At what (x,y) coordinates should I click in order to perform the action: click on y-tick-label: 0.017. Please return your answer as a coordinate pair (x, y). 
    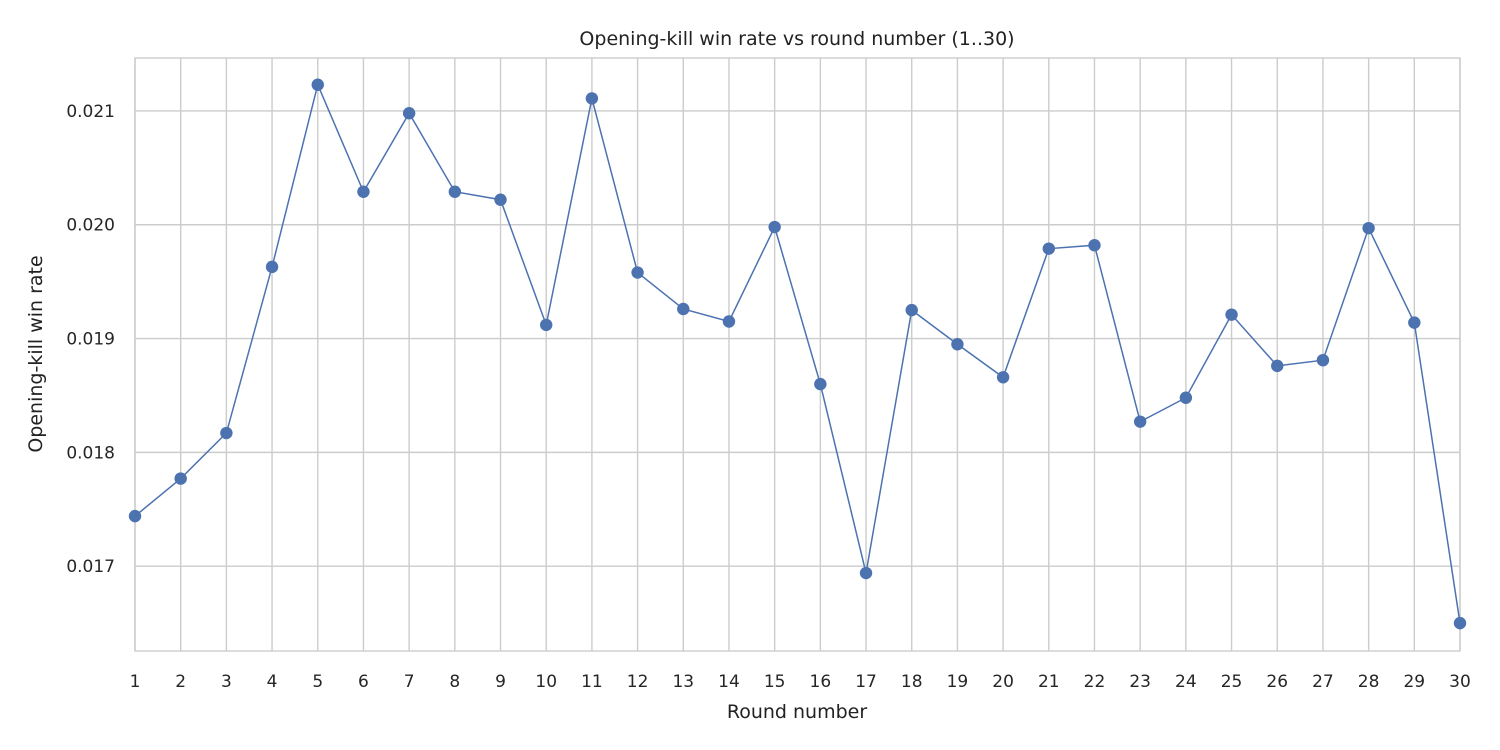
    Looking at the image, I should click on (90, 567).